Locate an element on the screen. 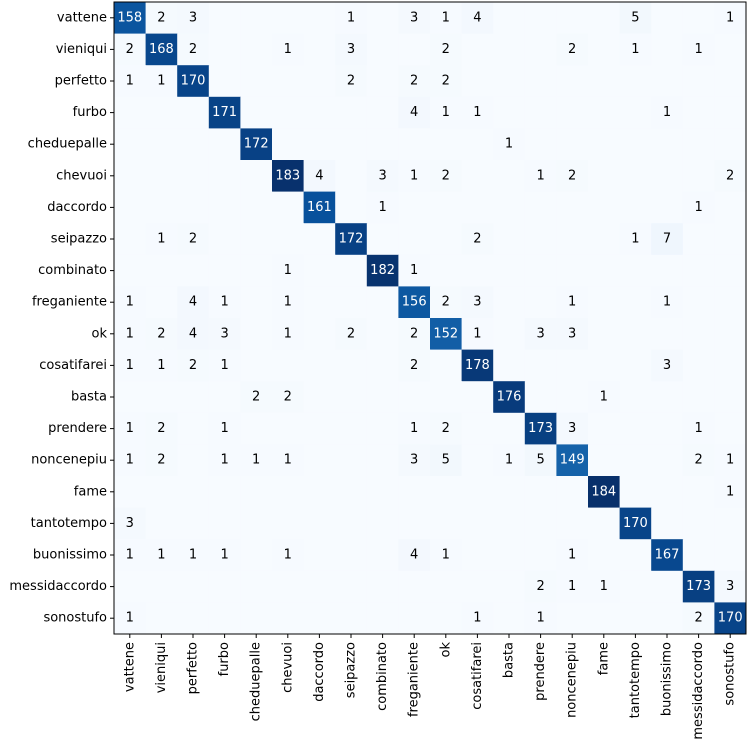 This screenshot has width=749, height=754. cell-value-label: 171 is located at coordinates (224, 112).